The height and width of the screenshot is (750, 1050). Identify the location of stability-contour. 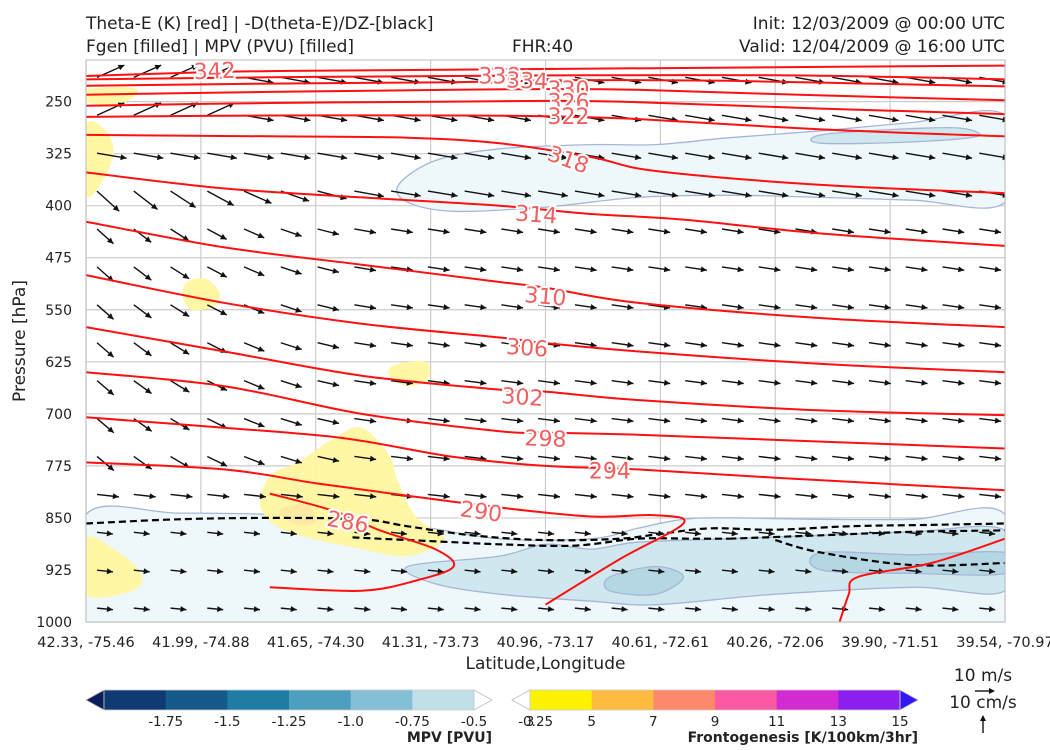
(545, 529).